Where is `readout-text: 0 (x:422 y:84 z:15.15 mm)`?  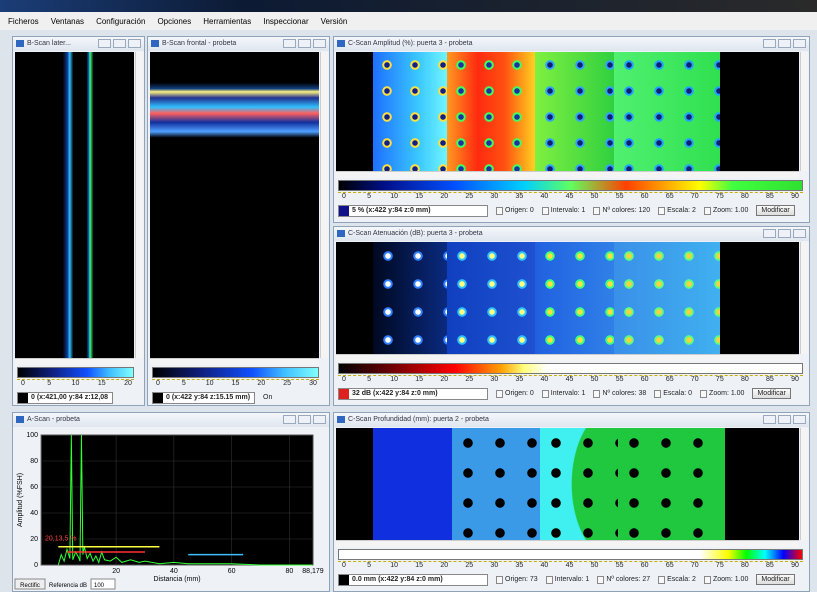
readout-text: 0 (x:422 y:84 z:15.15 mm) is located at coordinates (208, 397).